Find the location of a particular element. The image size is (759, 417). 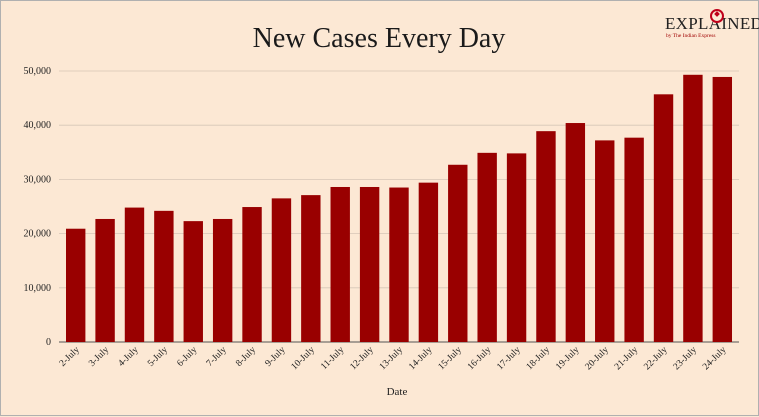

x-tick-label: 2-July is located at coordinates (70, 357).